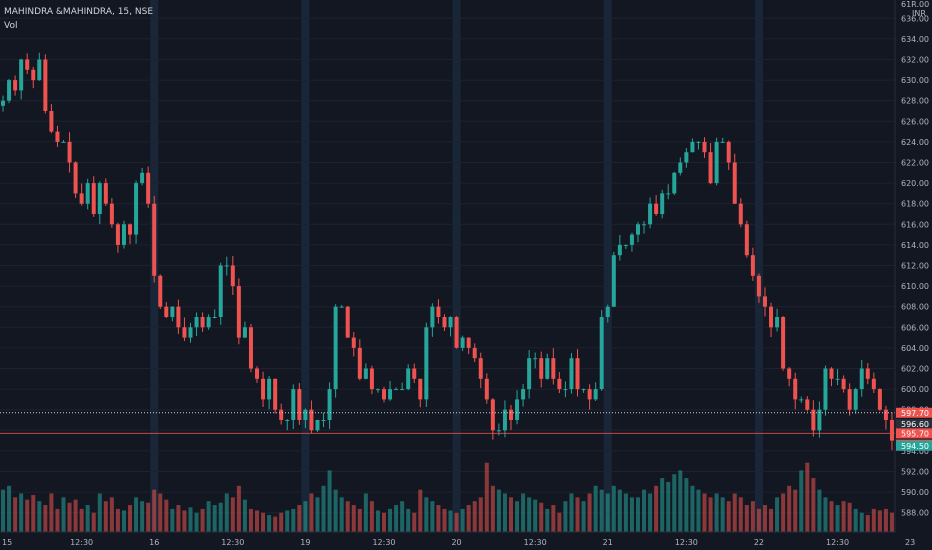  What do you see at coordinates (915, 121) in the screenshot?
I see `y-tick-label: 626.00` at bounding box center [915, 121].